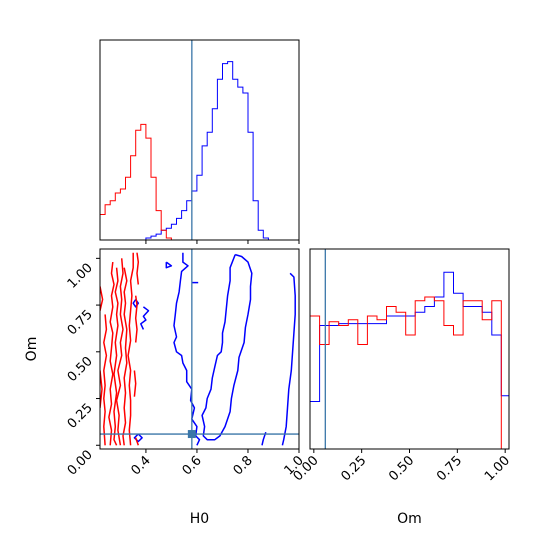 This screenshot has height=550, width=550. I want to click on contour-ytick-label: 1.00, so click(80, 276).